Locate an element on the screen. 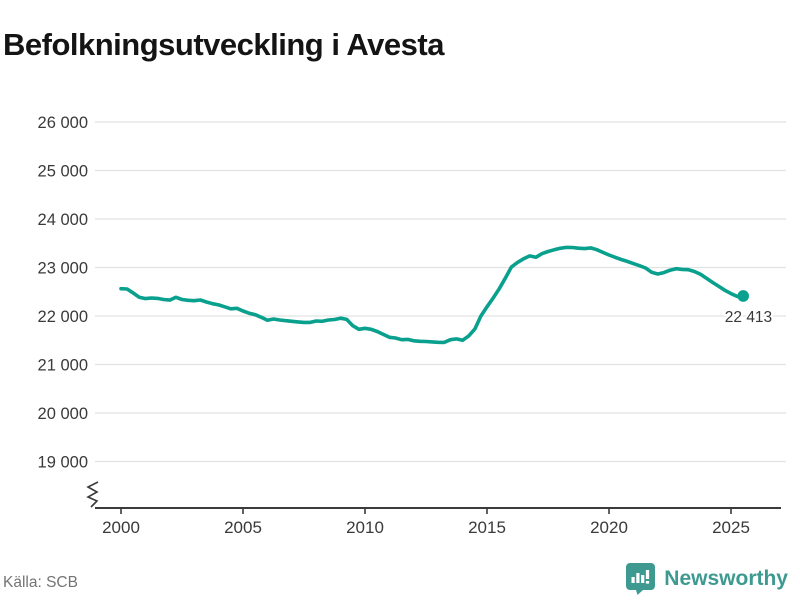 Image resolution: width=800 pixels, height=600 pixels. end-point-marker is located at coordinates (743, 296).